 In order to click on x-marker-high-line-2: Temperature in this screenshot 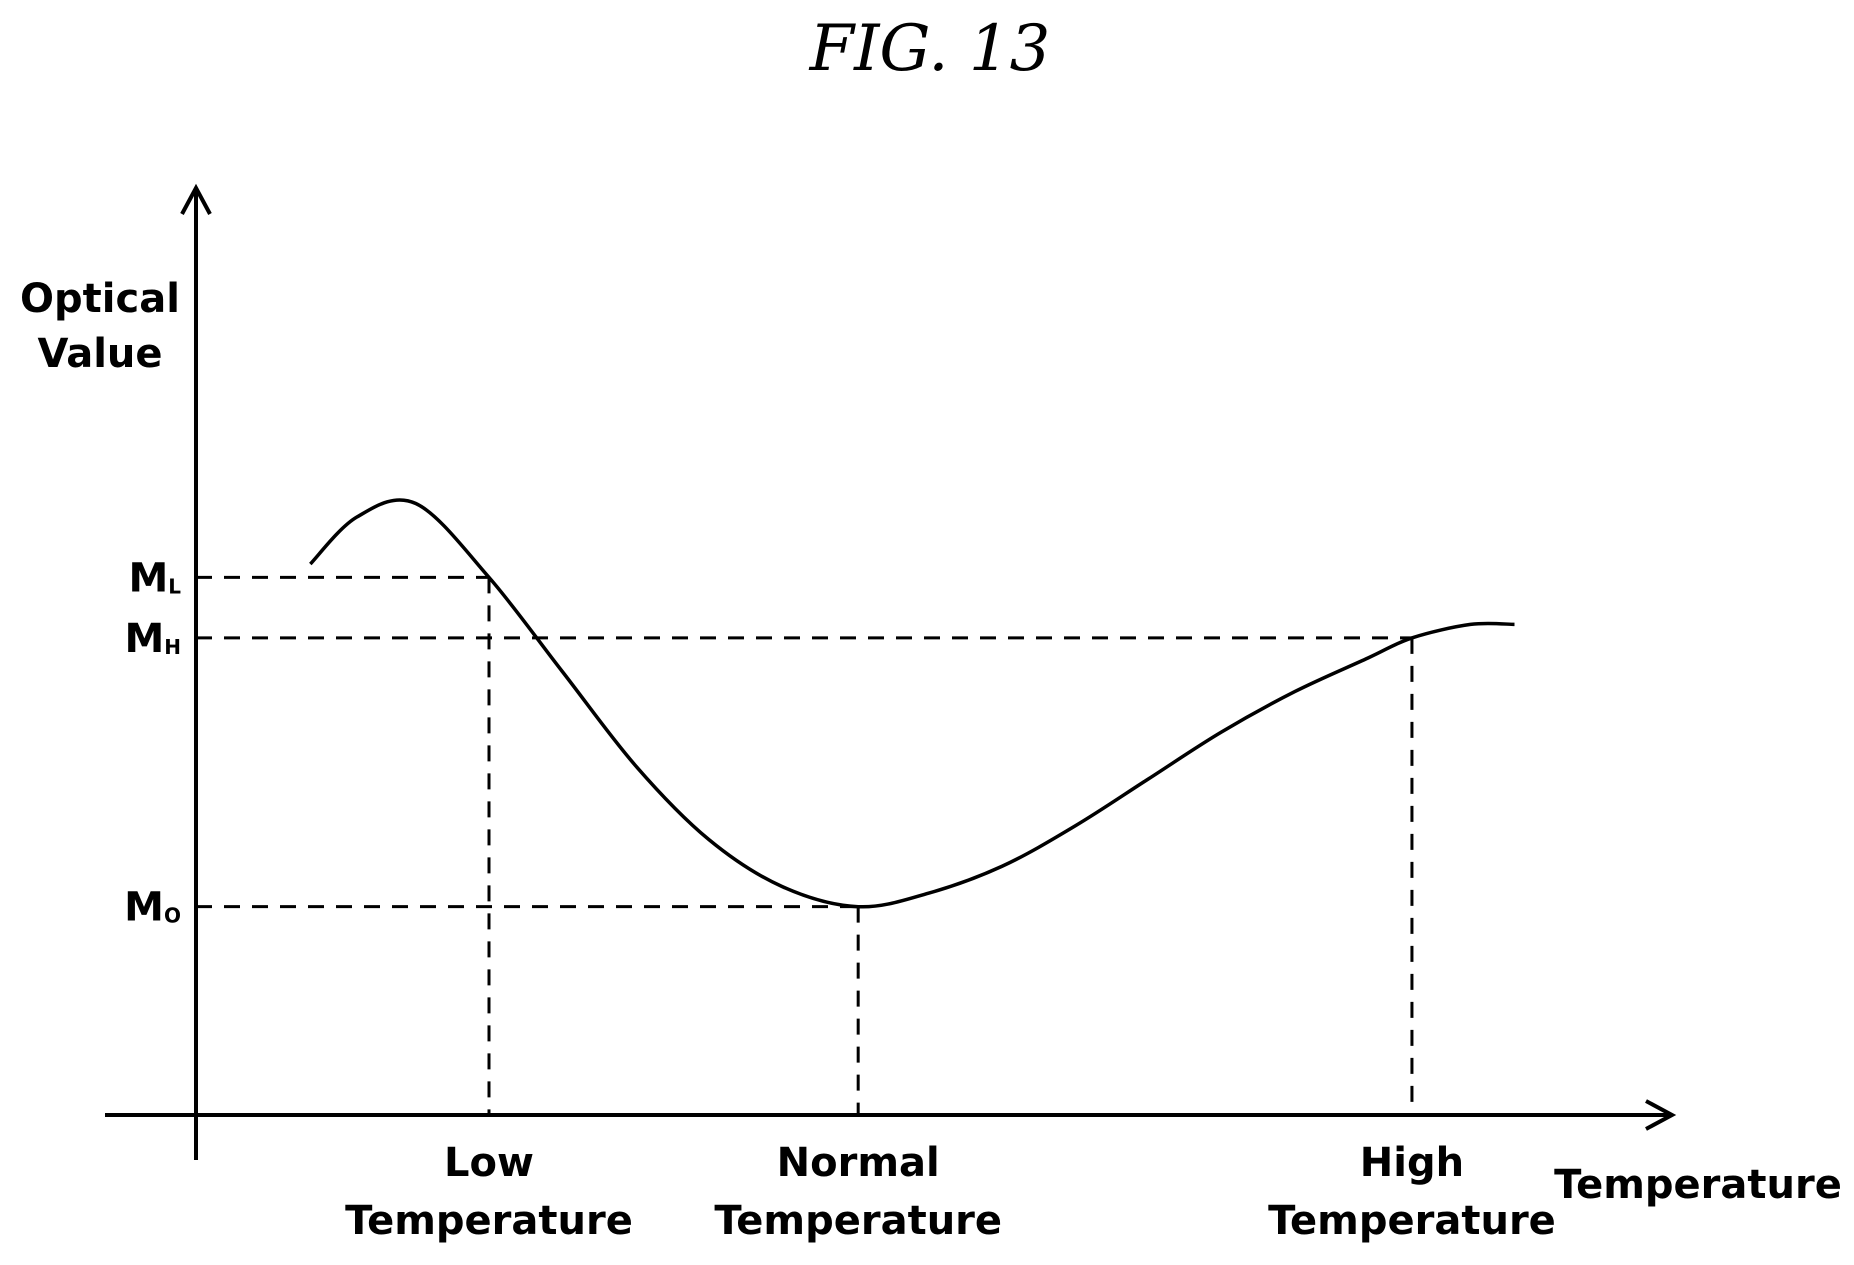, I will do `click(1412, 1221)`.